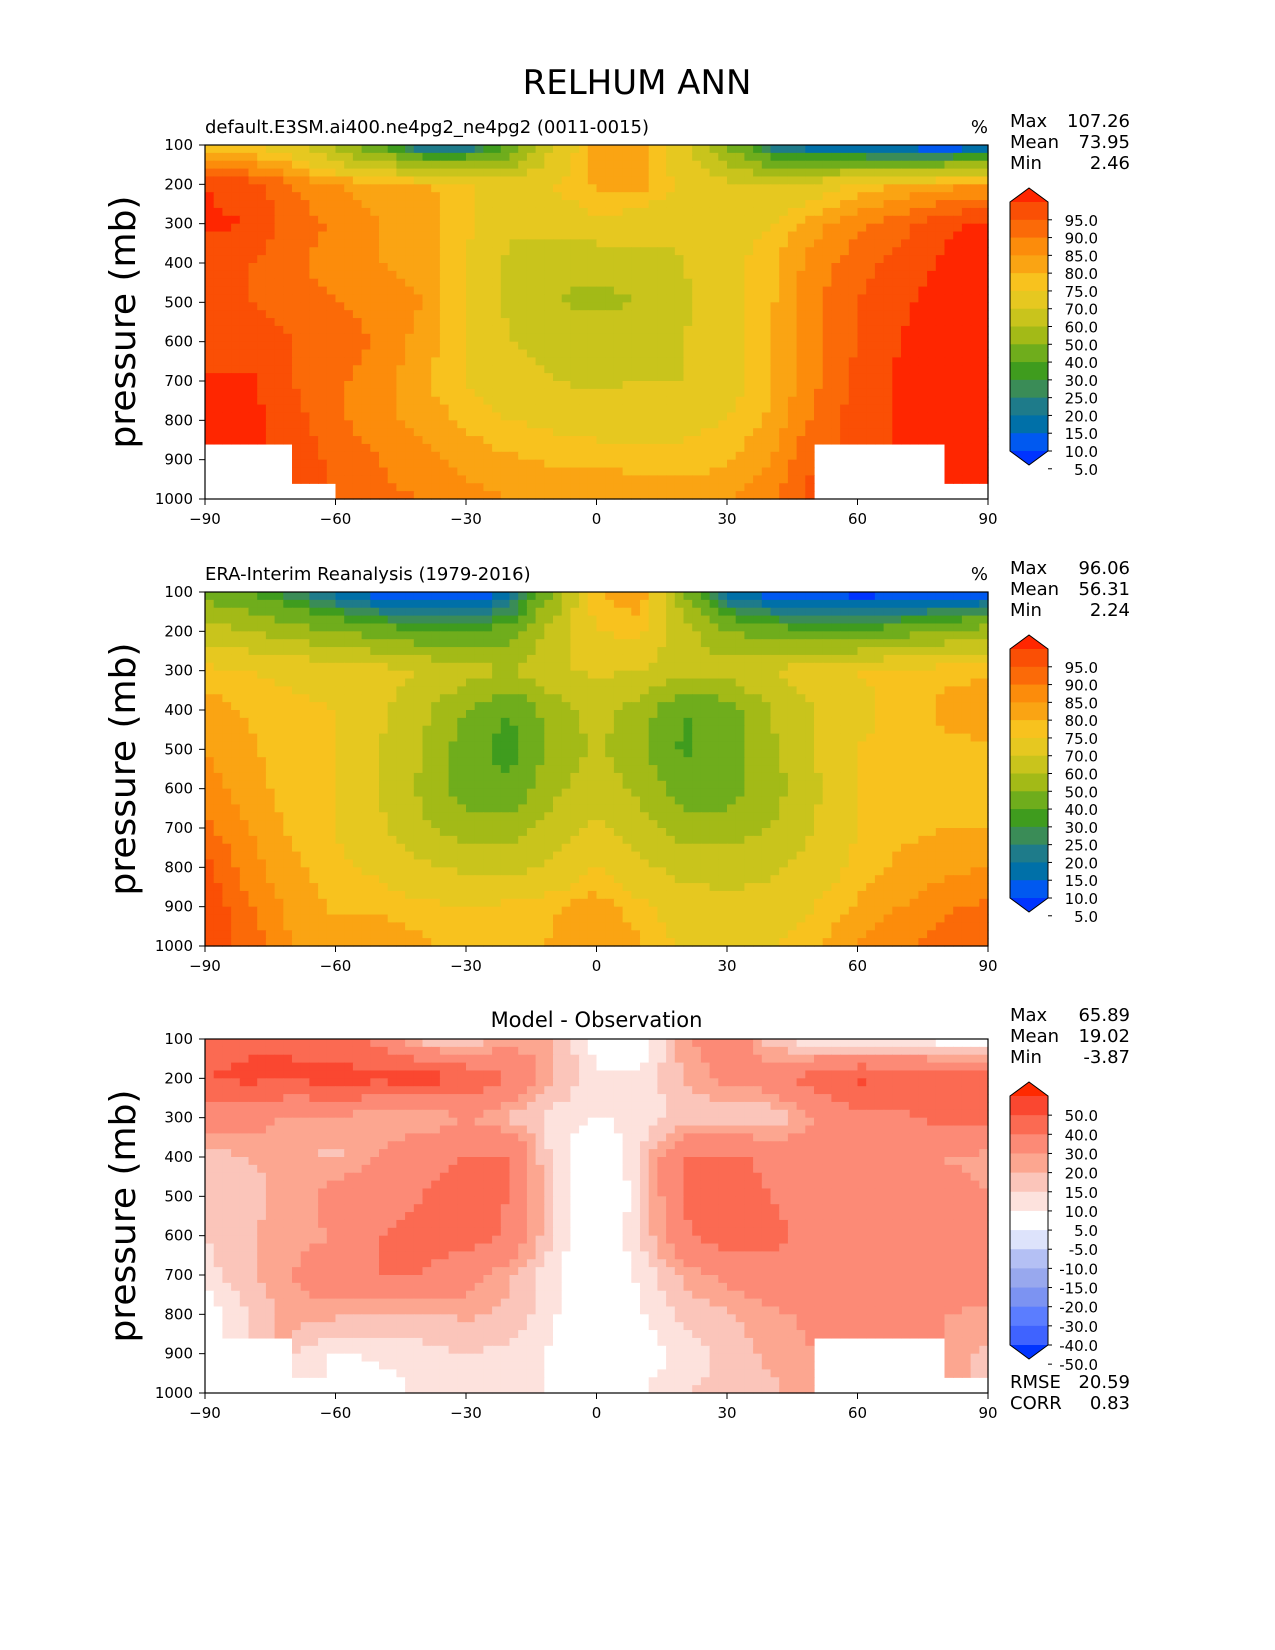 This screenshot has width=1275, height=1650. Describe the element at coordinates (597, 322) in the screenshot. I see `contour-field` at that location.